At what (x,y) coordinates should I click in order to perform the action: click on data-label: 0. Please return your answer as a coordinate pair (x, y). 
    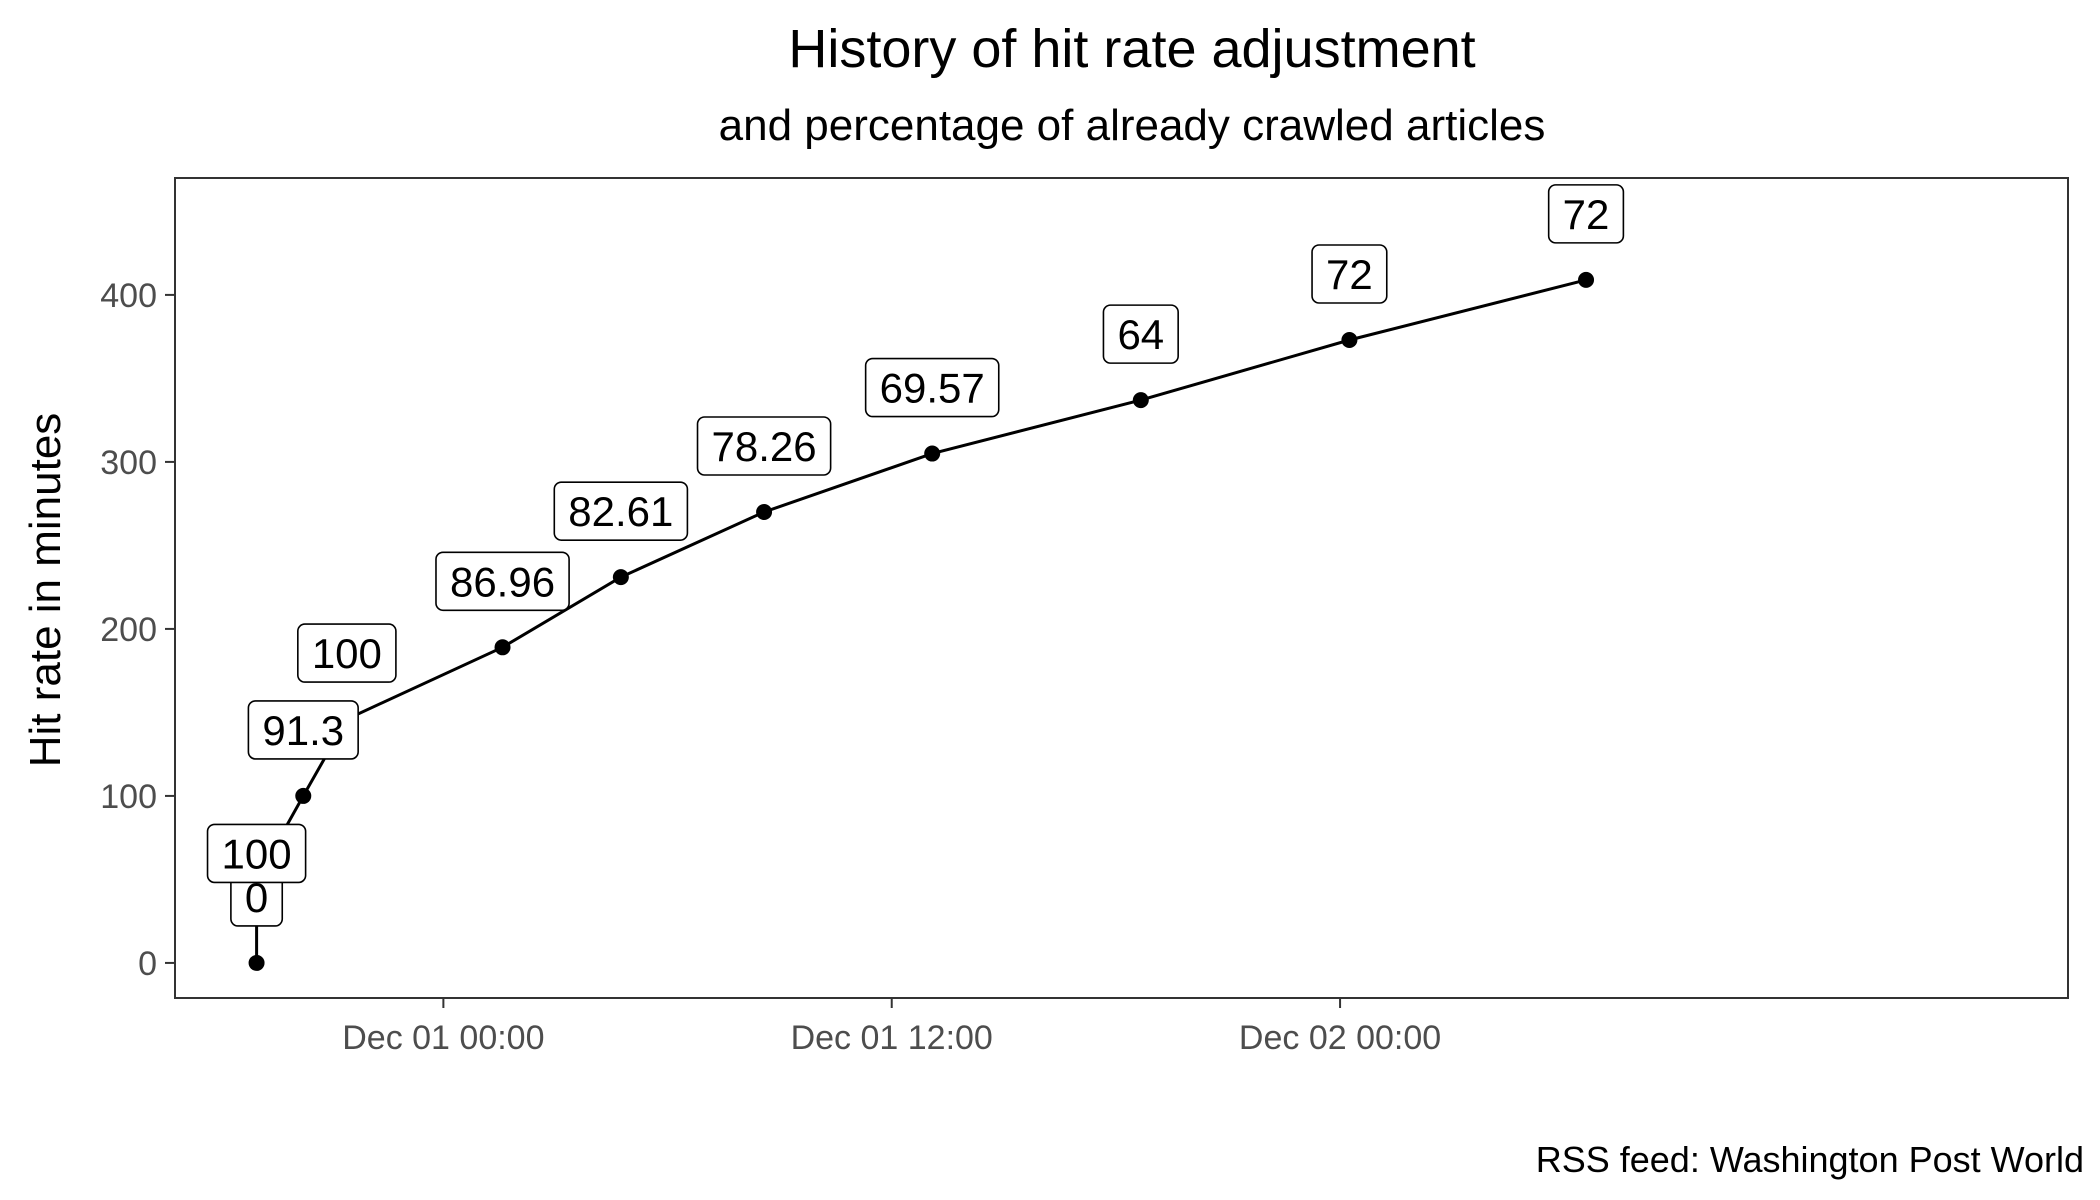
    Looking at the image, I should click on (256, 897).